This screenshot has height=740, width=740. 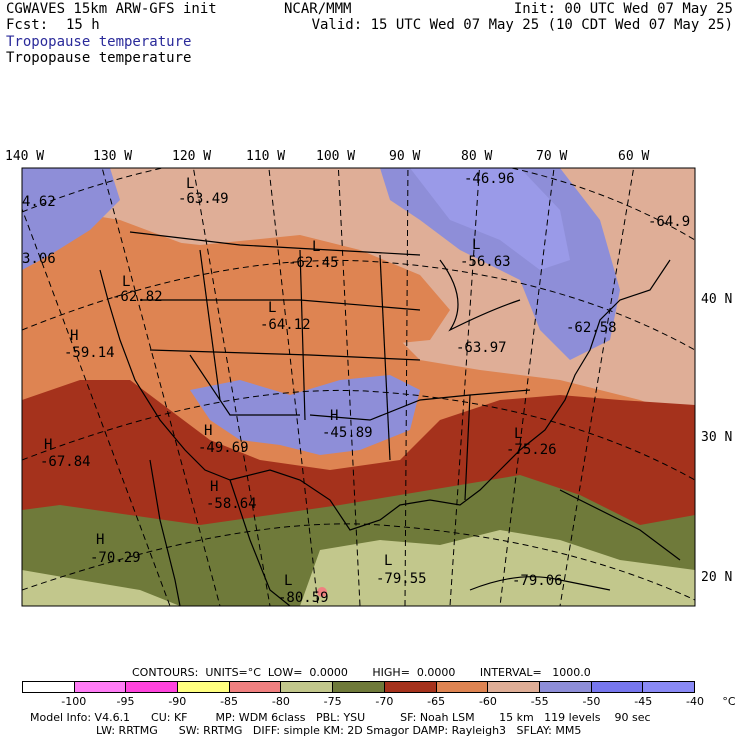 What do you see at coordinates (83, 25) in the screenshot?
I see `forecast-hour: 15 h` at bounding box center [83, 25].